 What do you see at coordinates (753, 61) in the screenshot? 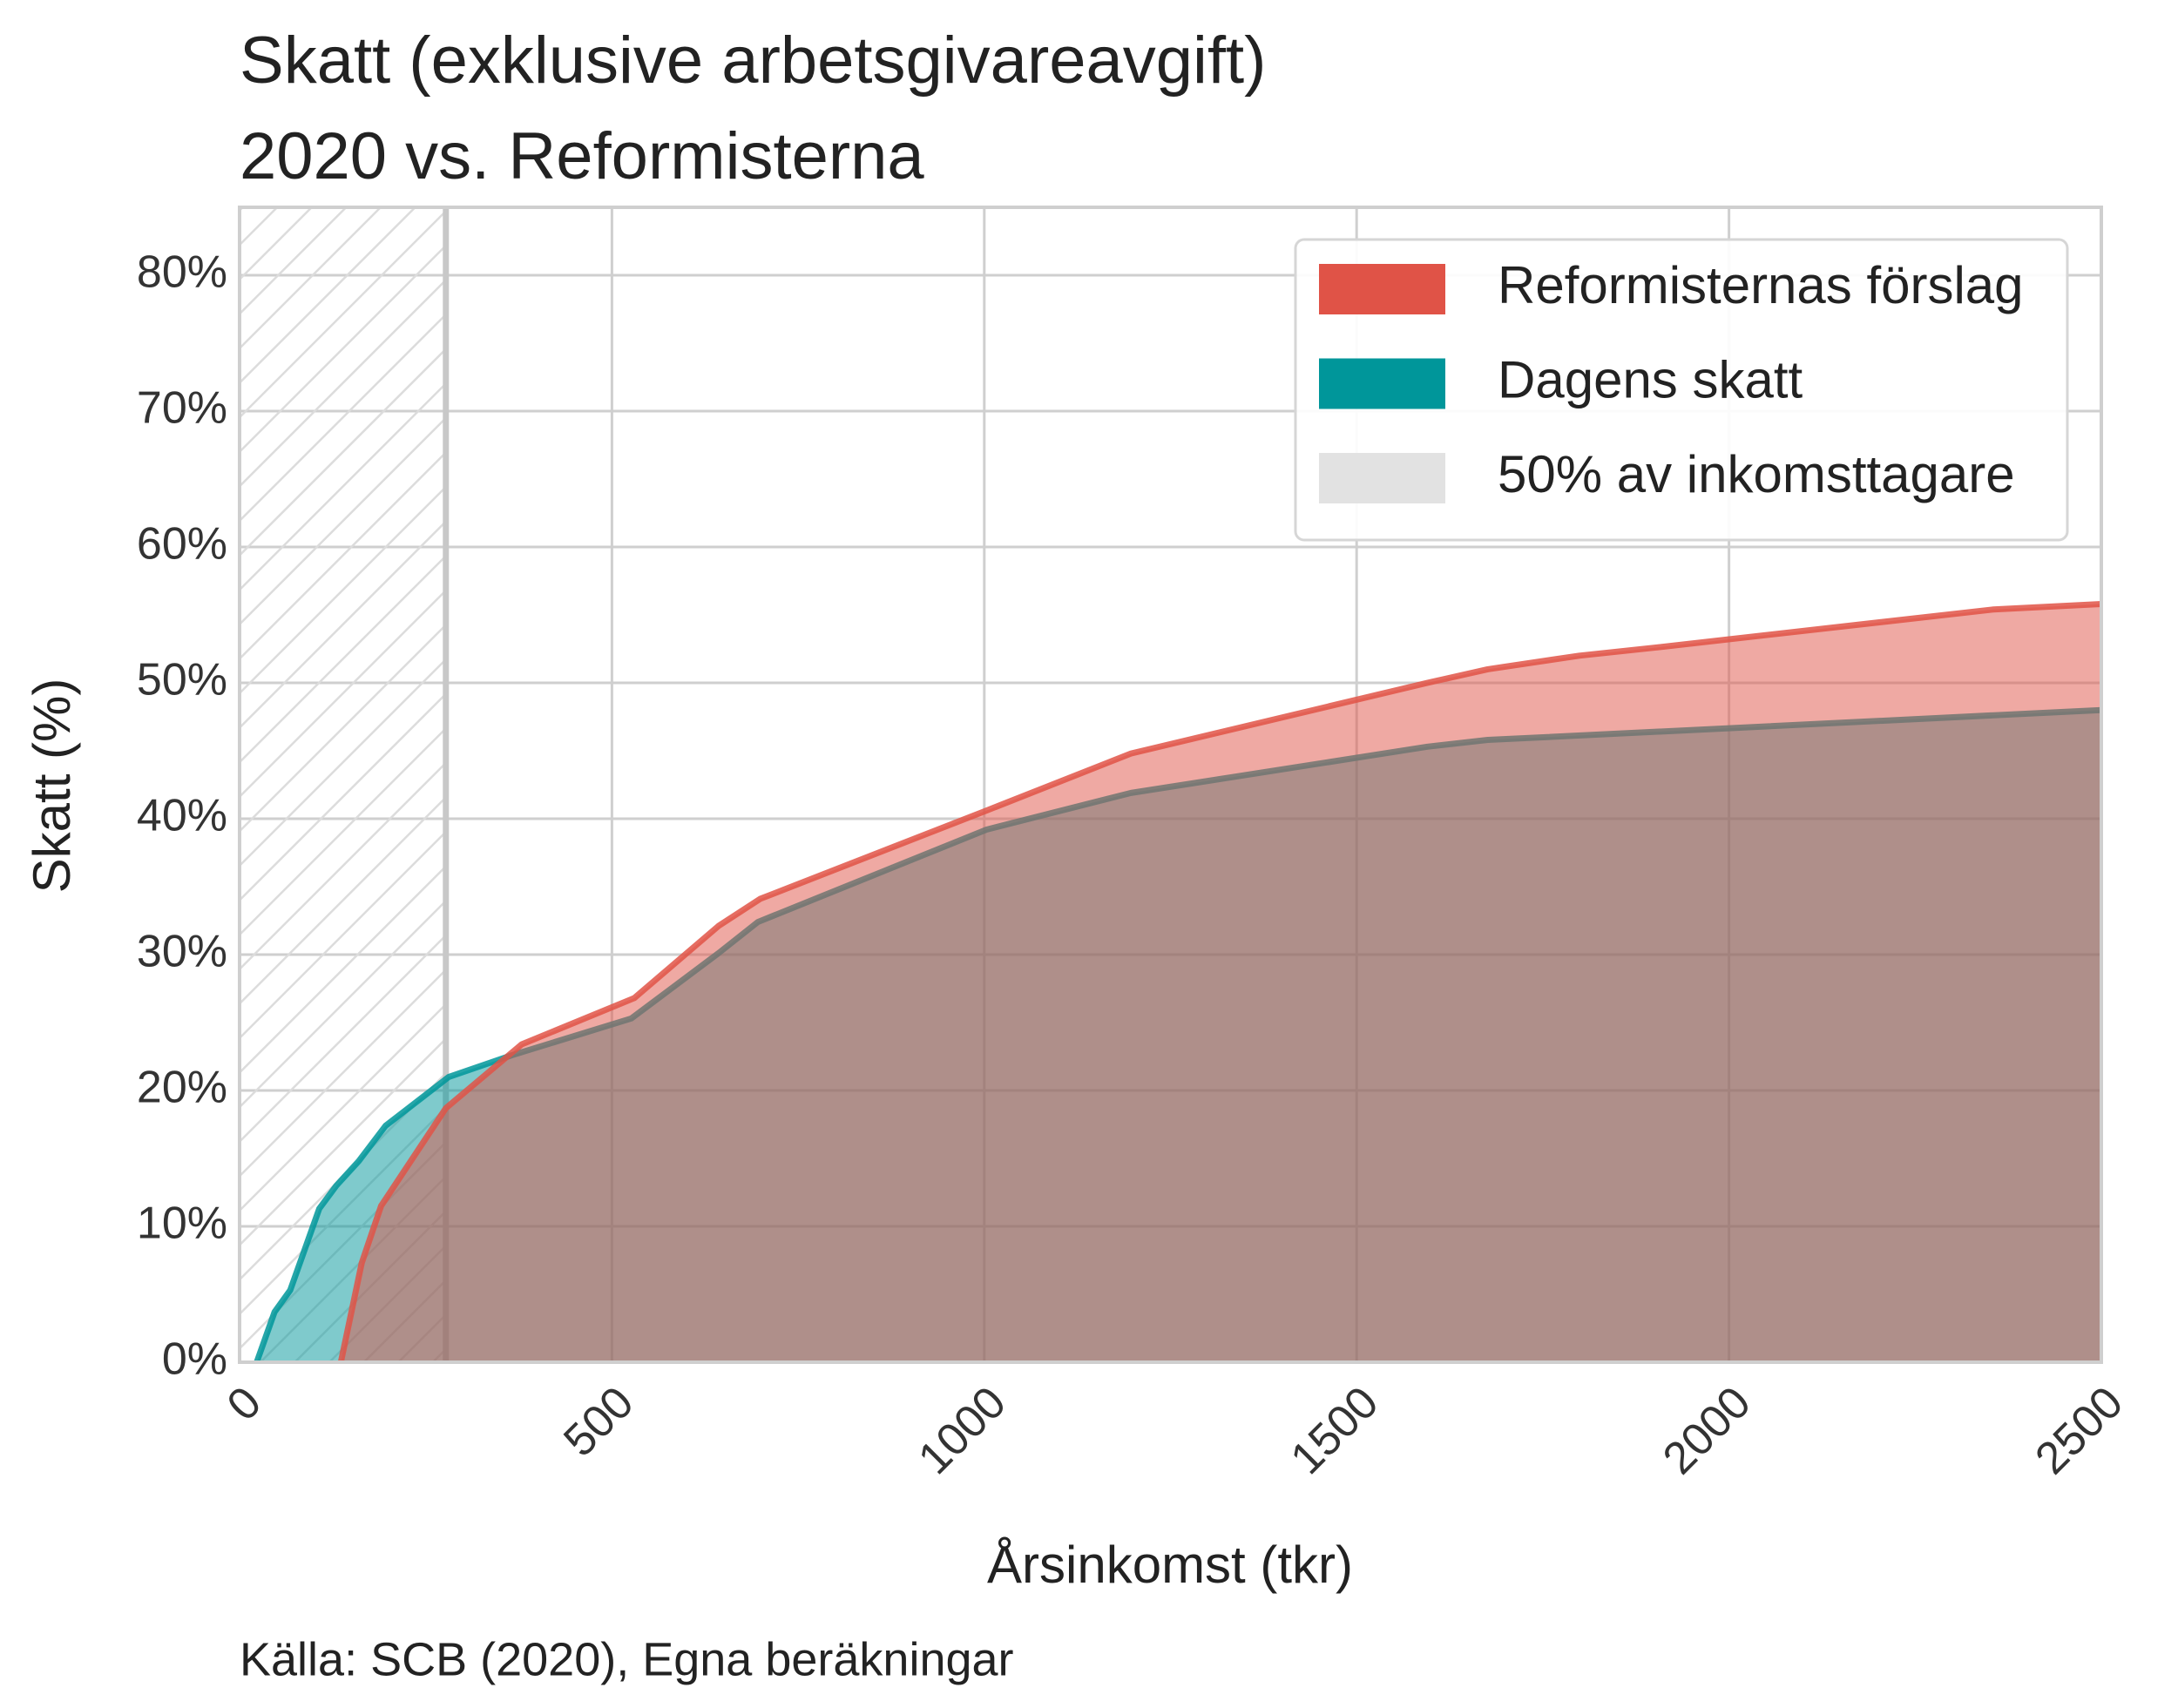
I see `chart-title: Skatt (exklusive arbetsgivareavgift)` at bounding box center [753, 61].